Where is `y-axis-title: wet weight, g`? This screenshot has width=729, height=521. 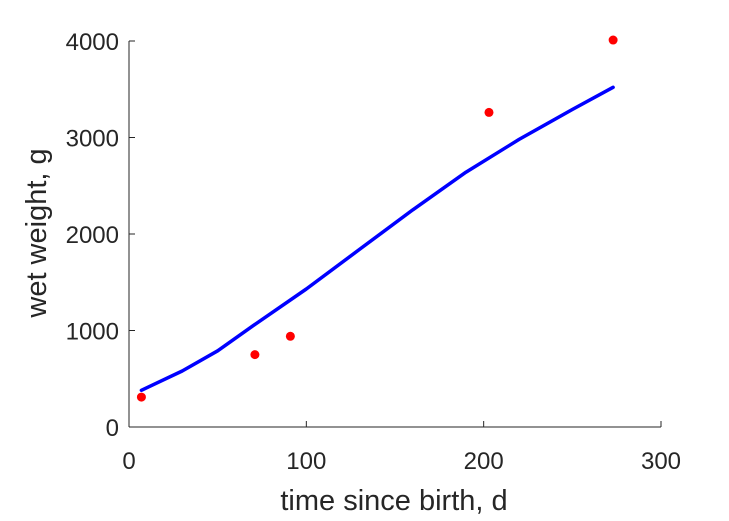
y-axis-title: wet weight, g is located at coordinates (37, 233).